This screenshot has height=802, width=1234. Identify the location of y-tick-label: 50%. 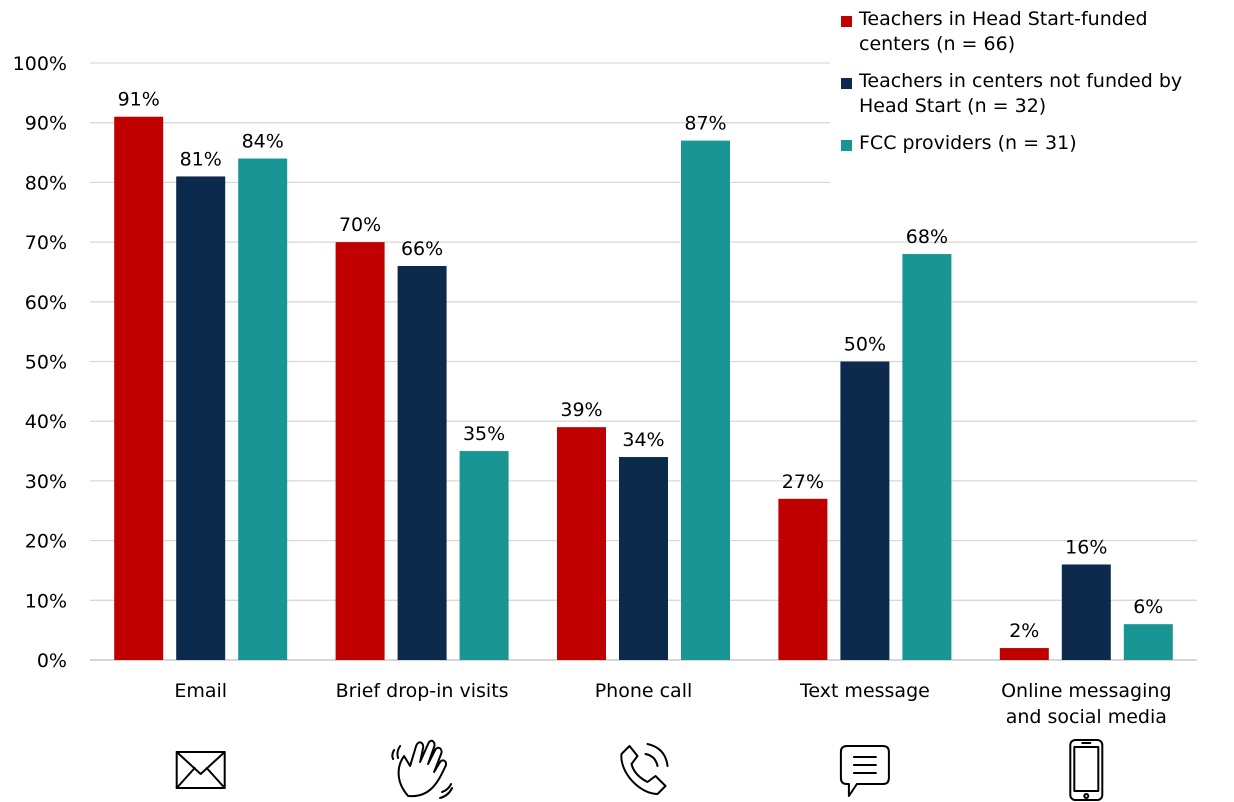
(46, 363).